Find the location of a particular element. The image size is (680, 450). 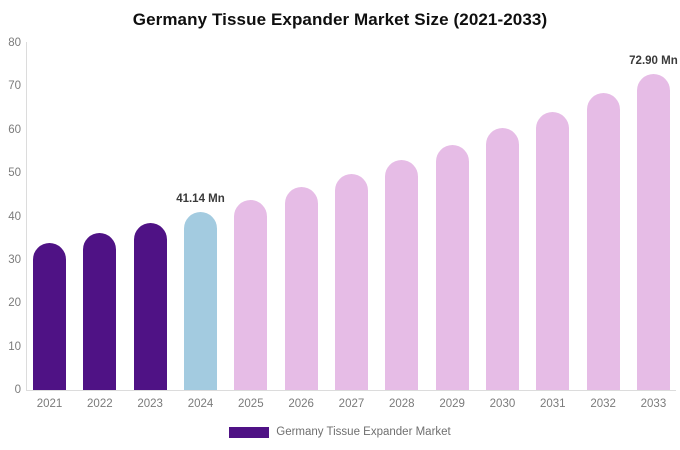

x-tick-label-2033: 2033 is located at coordinates (653, 404).